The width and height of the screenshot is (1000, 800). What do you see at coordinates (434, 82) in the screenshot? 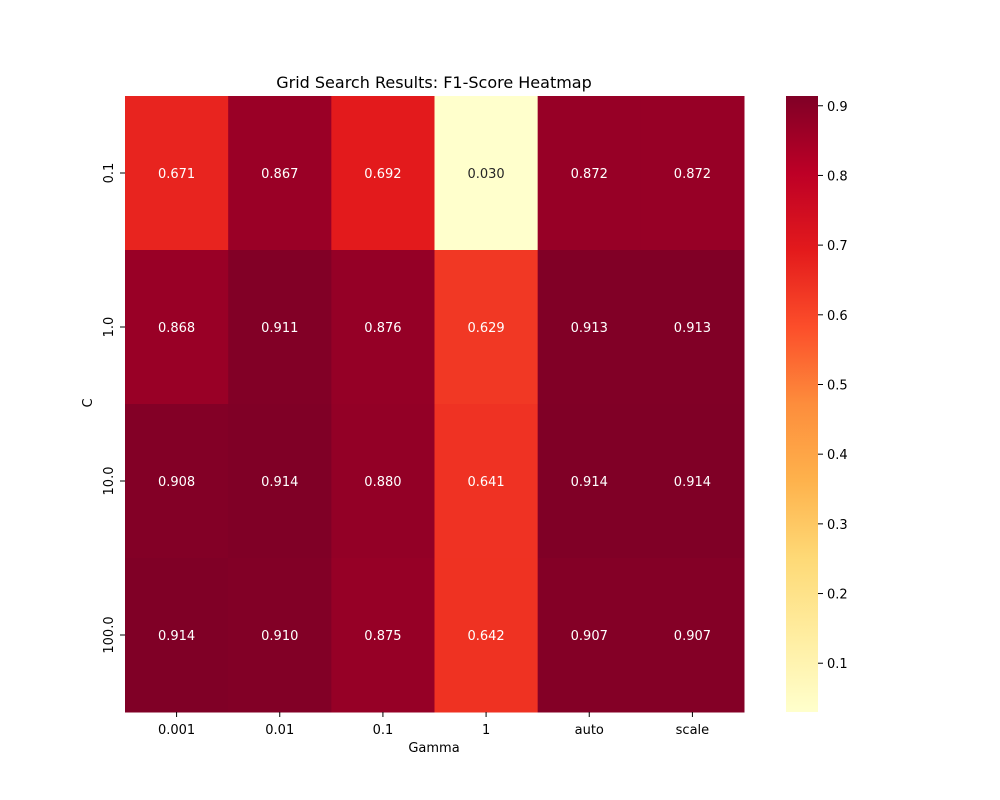
I see `chart-title: Grid Search Results: F1-Score Heatmap` at bounding box center [434, 82].